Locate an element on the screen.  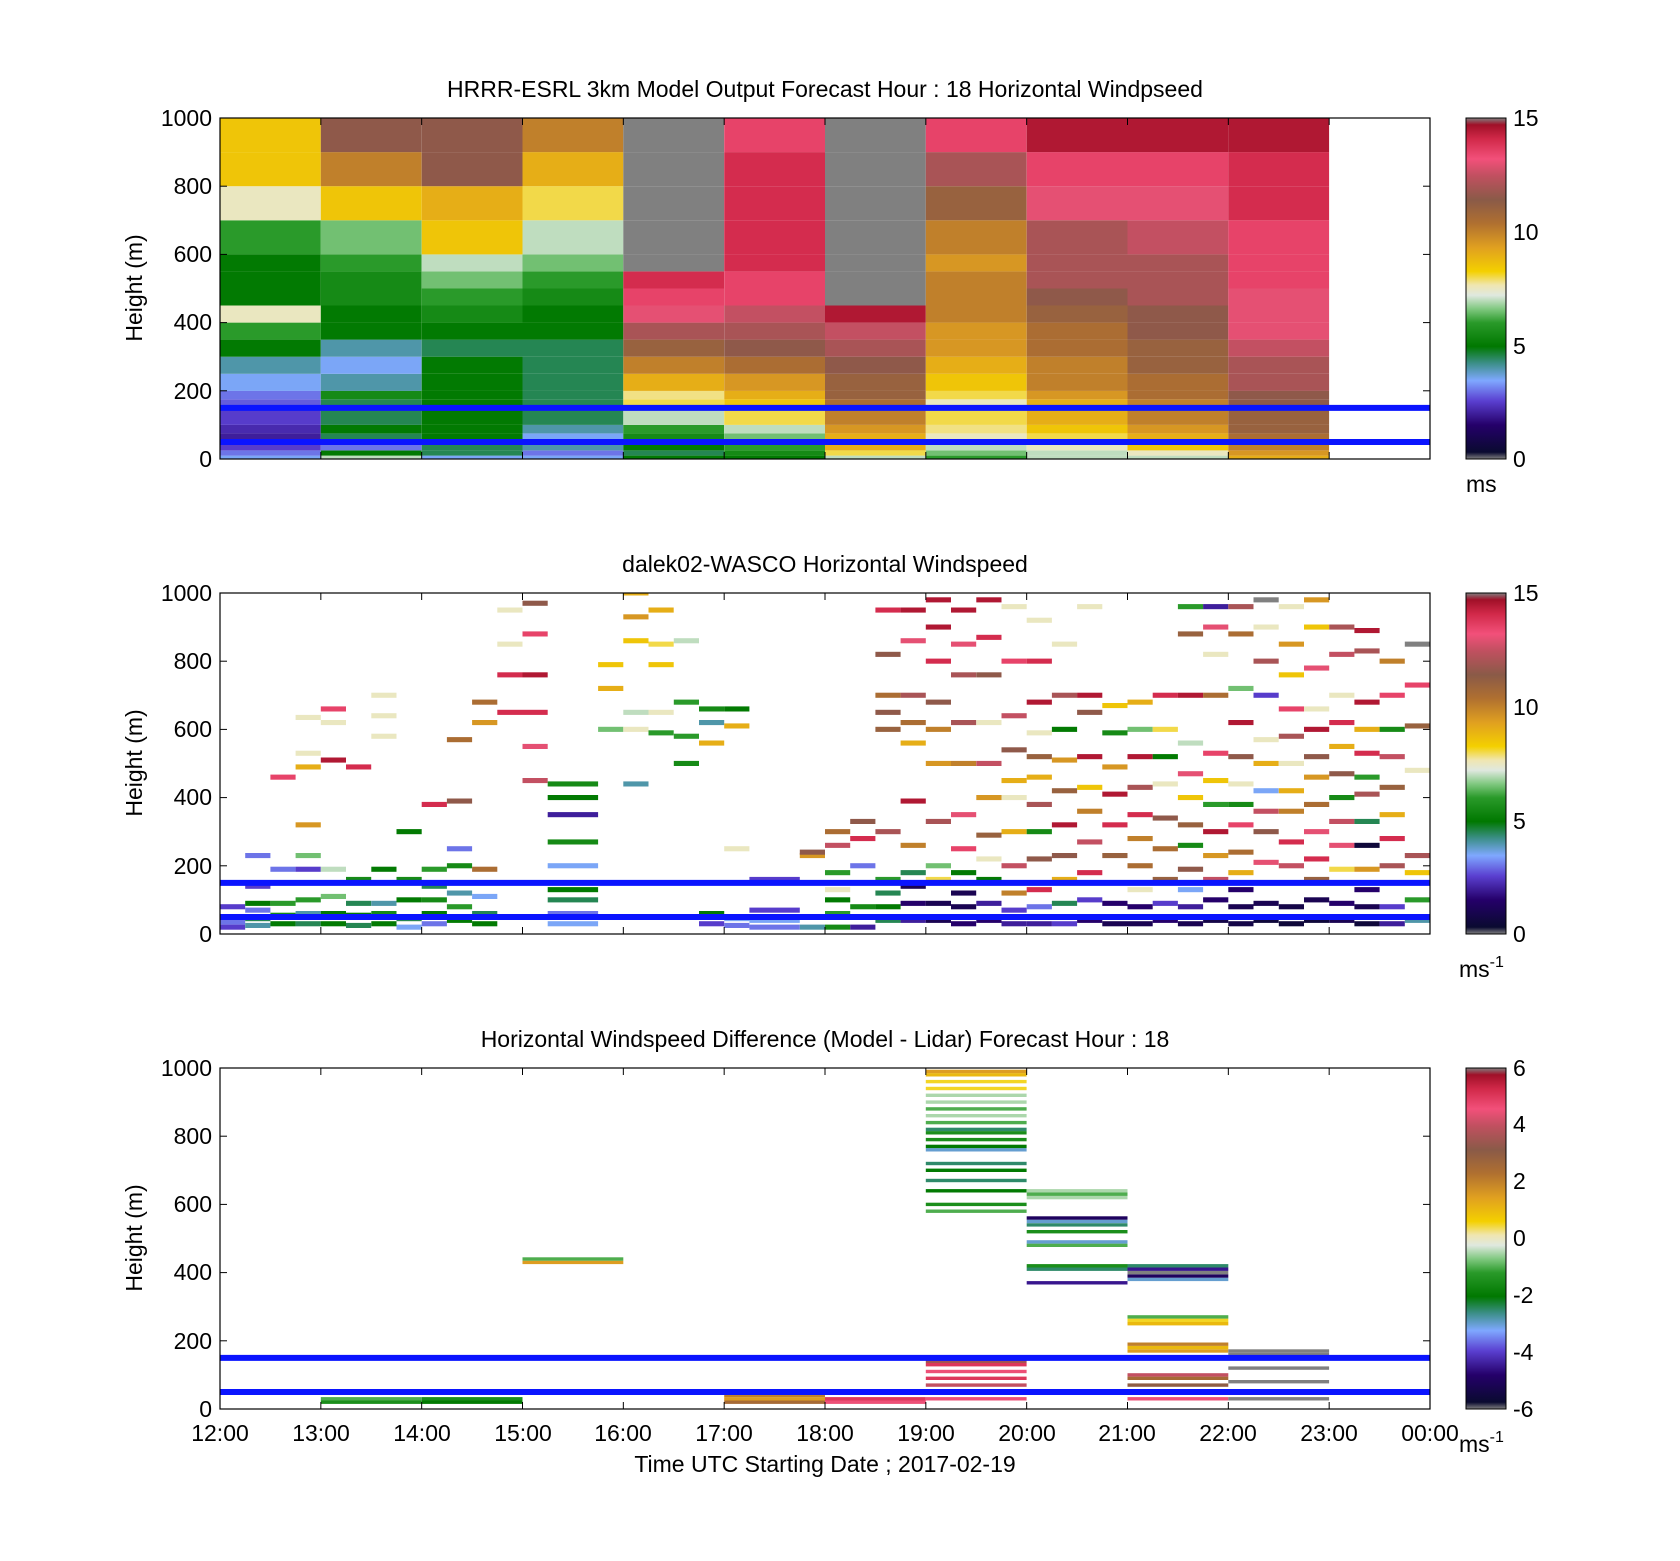
y-tick-label: 200 is located at coordinates (193, 1341).